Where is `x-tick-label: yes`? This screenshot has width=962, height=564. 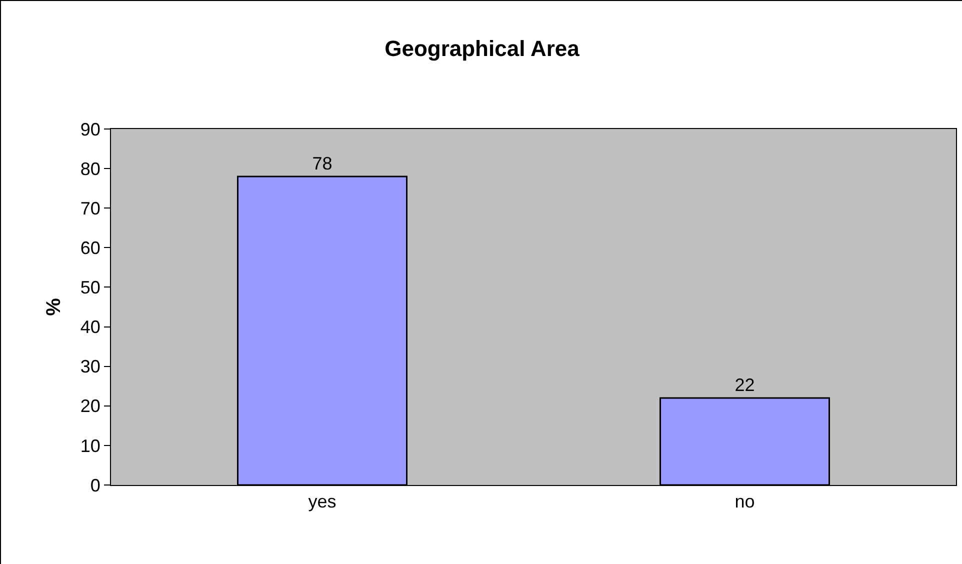
x-tick-label: yes is located at coordinates (322, 502).